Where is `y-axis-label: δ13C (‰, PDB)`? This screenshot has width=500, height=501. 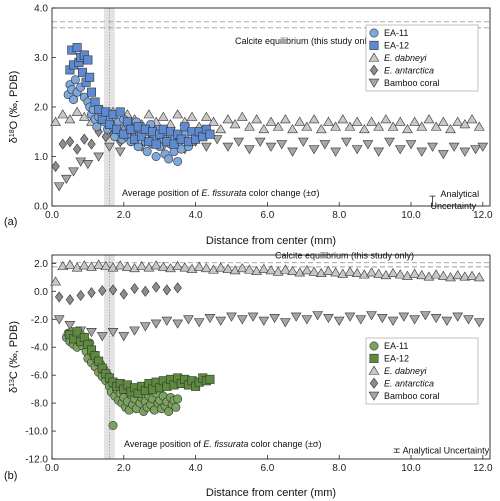 y-axis-label: δ13C (‰, PDB) is located at coordinates (14, 357).